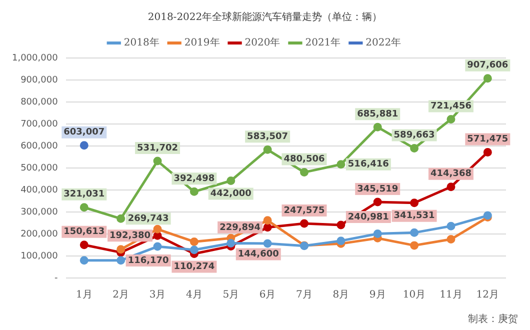 Image resolution: width=530 pixels, height=330 pixels. I want to click on y-tick-label: 400,000, so click(39, 190).